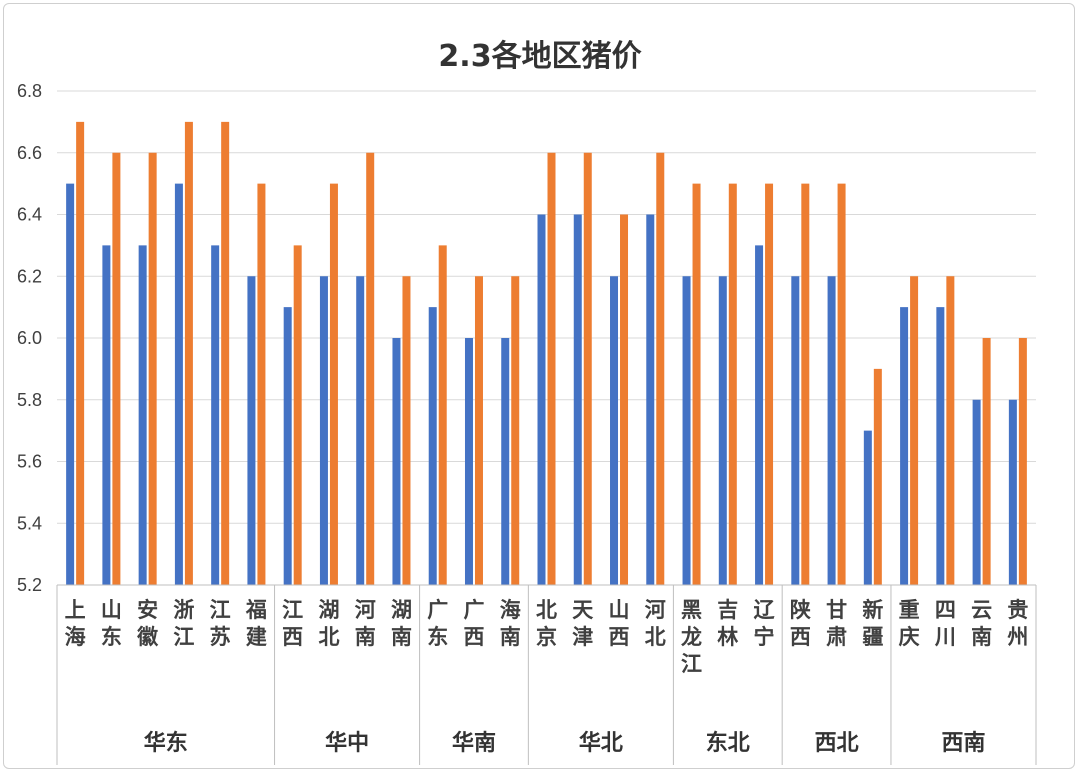  I want to click on x-tick-label: 上海, so click(75, 623).